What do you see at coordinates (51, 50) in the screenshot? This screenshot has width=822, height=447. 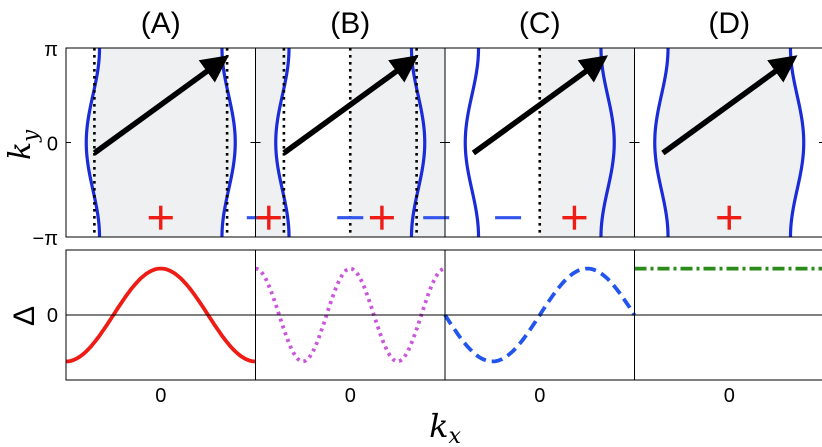 I see `ytick-label-1: π` at bounding box center [51, 50].